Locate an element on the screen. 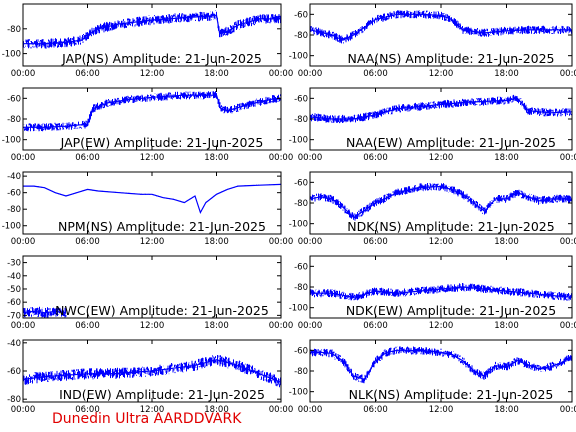  panel-title: NLK(NS) Amplitude: 21-Jun-2025 is located at coordinates (451, 394).